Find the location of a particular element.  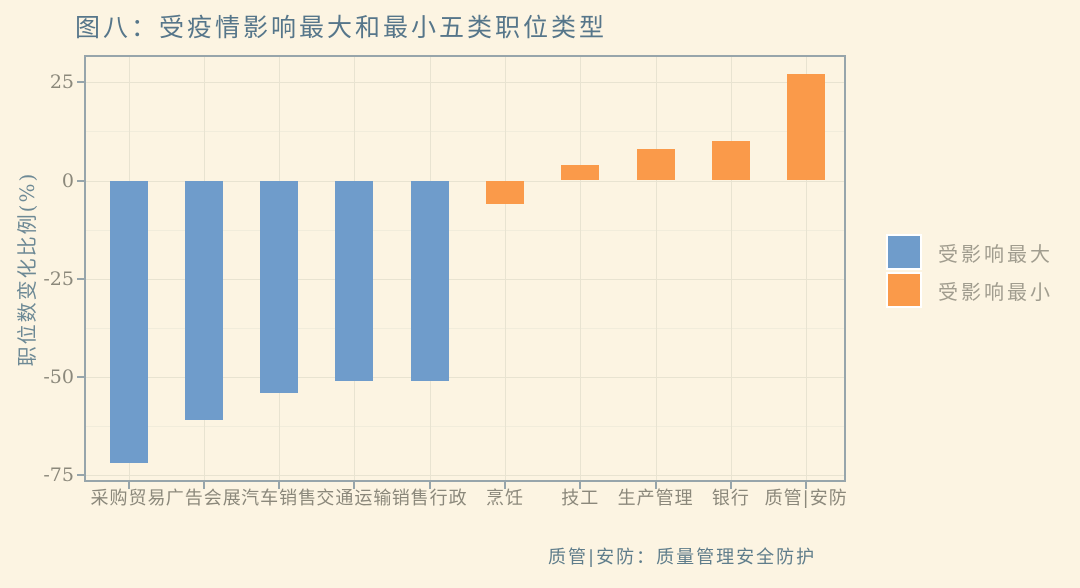

bar-采购贸易 is located at coordinates (128, 322).